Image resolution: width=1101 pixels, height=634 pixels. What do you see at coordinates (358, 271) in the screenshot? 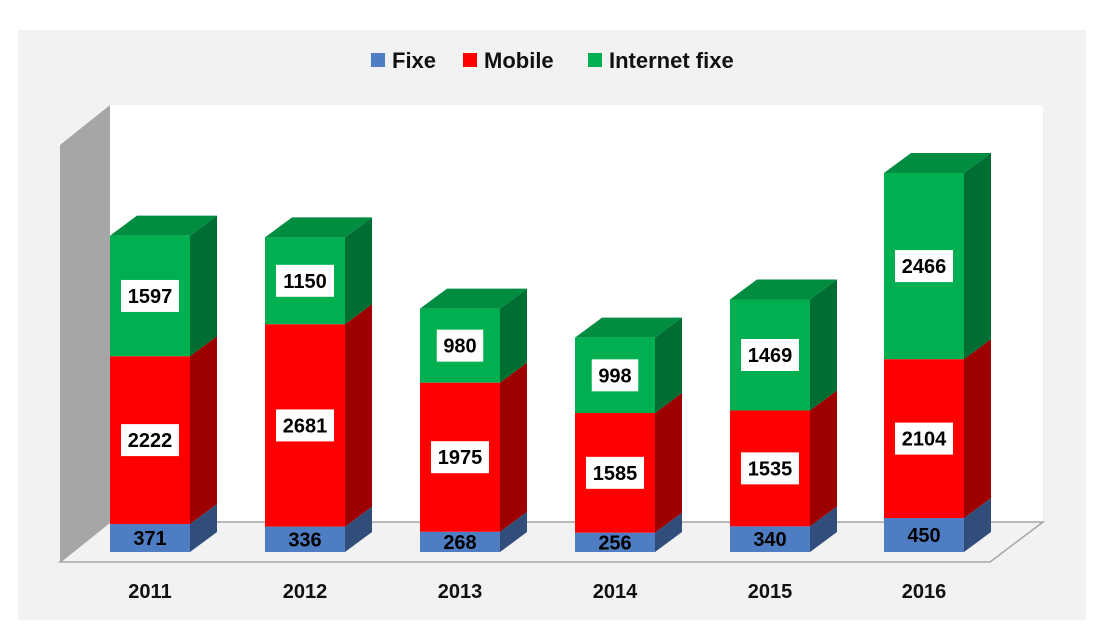
I see `bar-internet-fixe-2012-side` at bounding box center [358, 271].